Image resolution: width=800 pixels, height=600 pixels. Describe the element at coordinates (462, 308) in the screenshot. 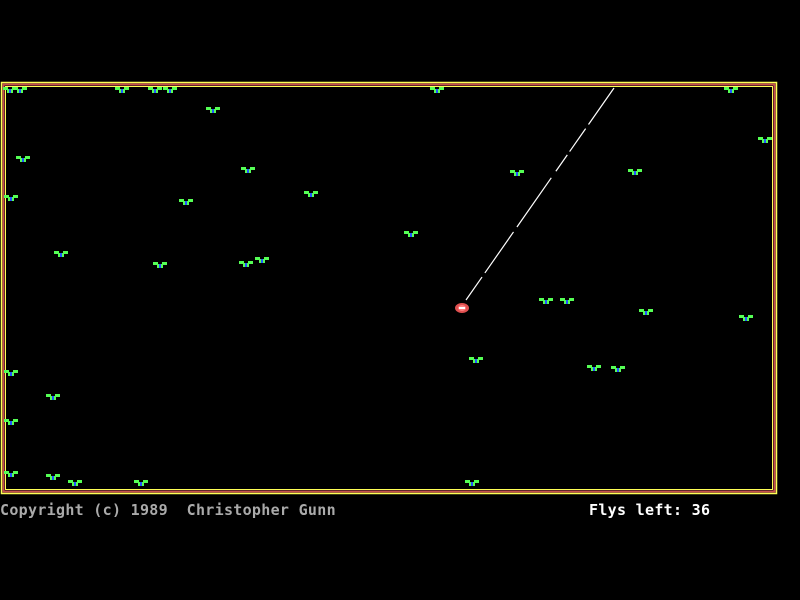

I see `frog` at that location.